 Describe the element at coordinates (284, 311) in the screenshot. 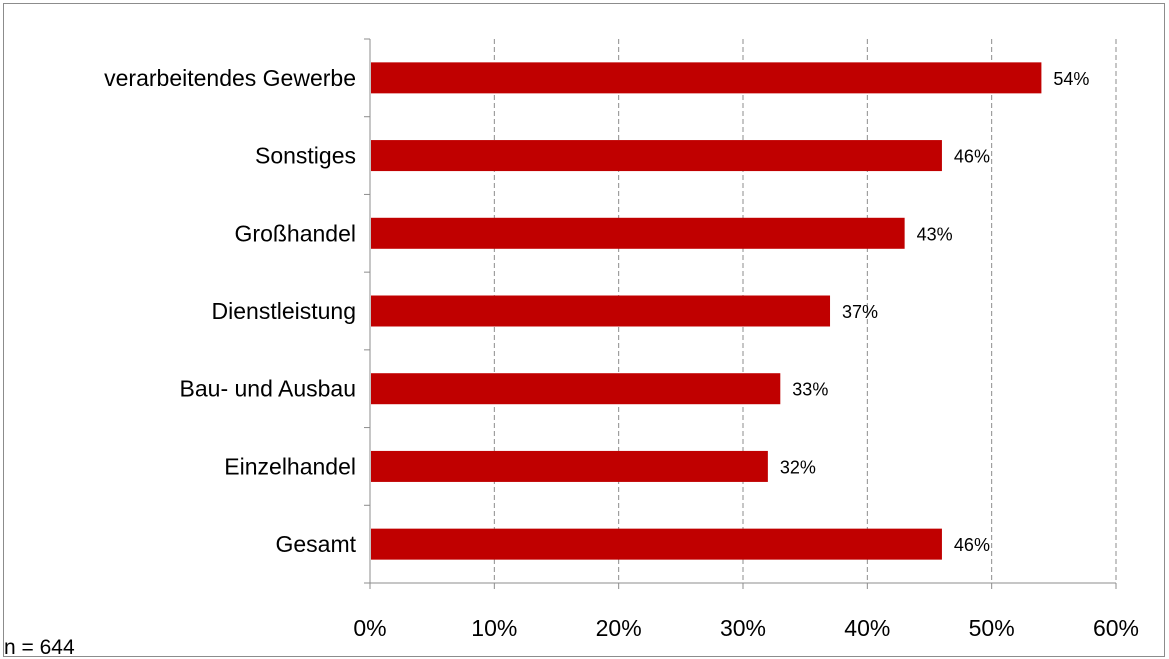

I see `category-label: Dienstleistung` at that location.